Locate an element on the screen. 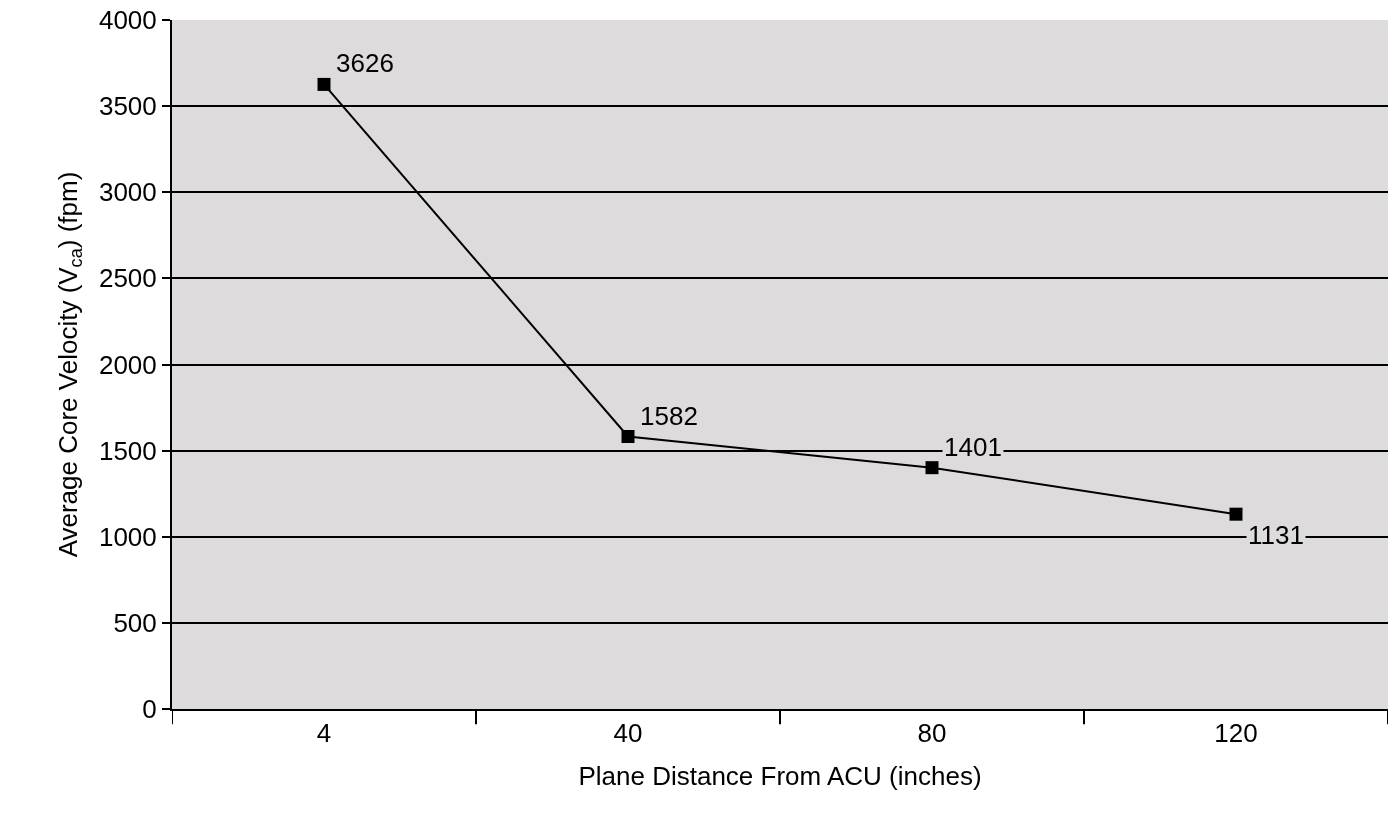 The height and width of the screenshot is (819, 1396). y-tick-label: 1500 is located at coordinates (127, 450).